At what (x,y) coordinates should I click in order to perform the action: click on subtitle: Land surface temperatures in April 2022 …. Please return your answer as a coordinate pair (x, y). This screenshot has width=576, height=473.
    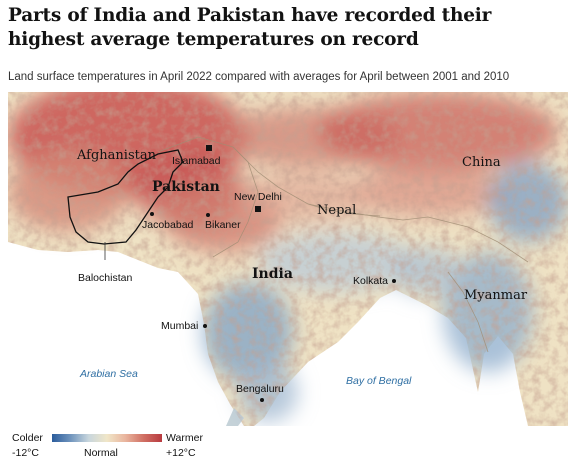
    Looking at the image, I should click on (259, 77).